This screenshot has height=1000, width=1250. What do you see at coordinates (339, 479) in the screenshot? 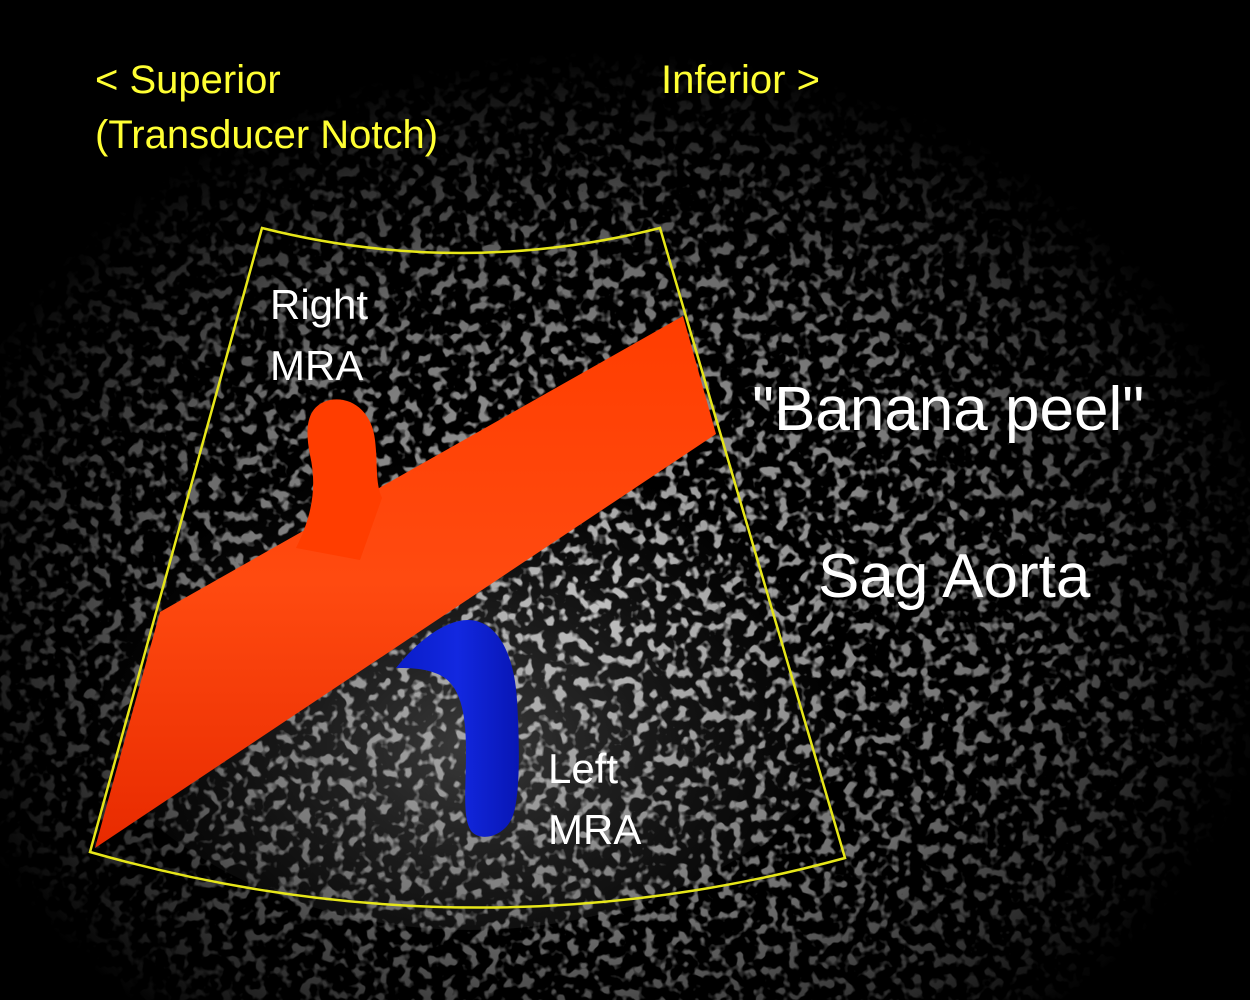
I see `right-mra-vessel` at bounding box center [339, 479].